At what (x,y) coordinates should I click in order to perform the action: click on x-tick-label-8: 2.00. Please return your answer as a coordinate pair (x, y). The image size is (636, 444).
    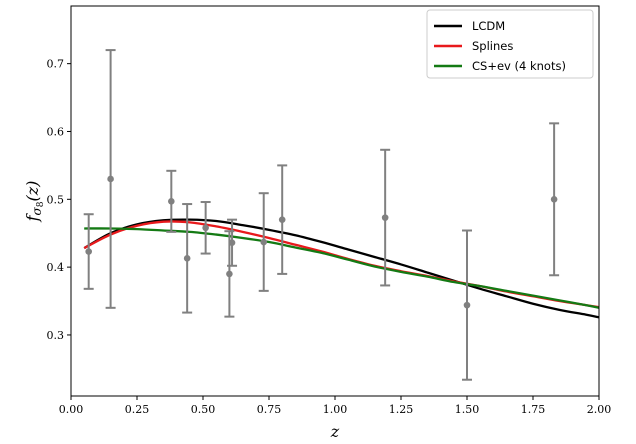
    Looking at the image, I should click on (599, 409).